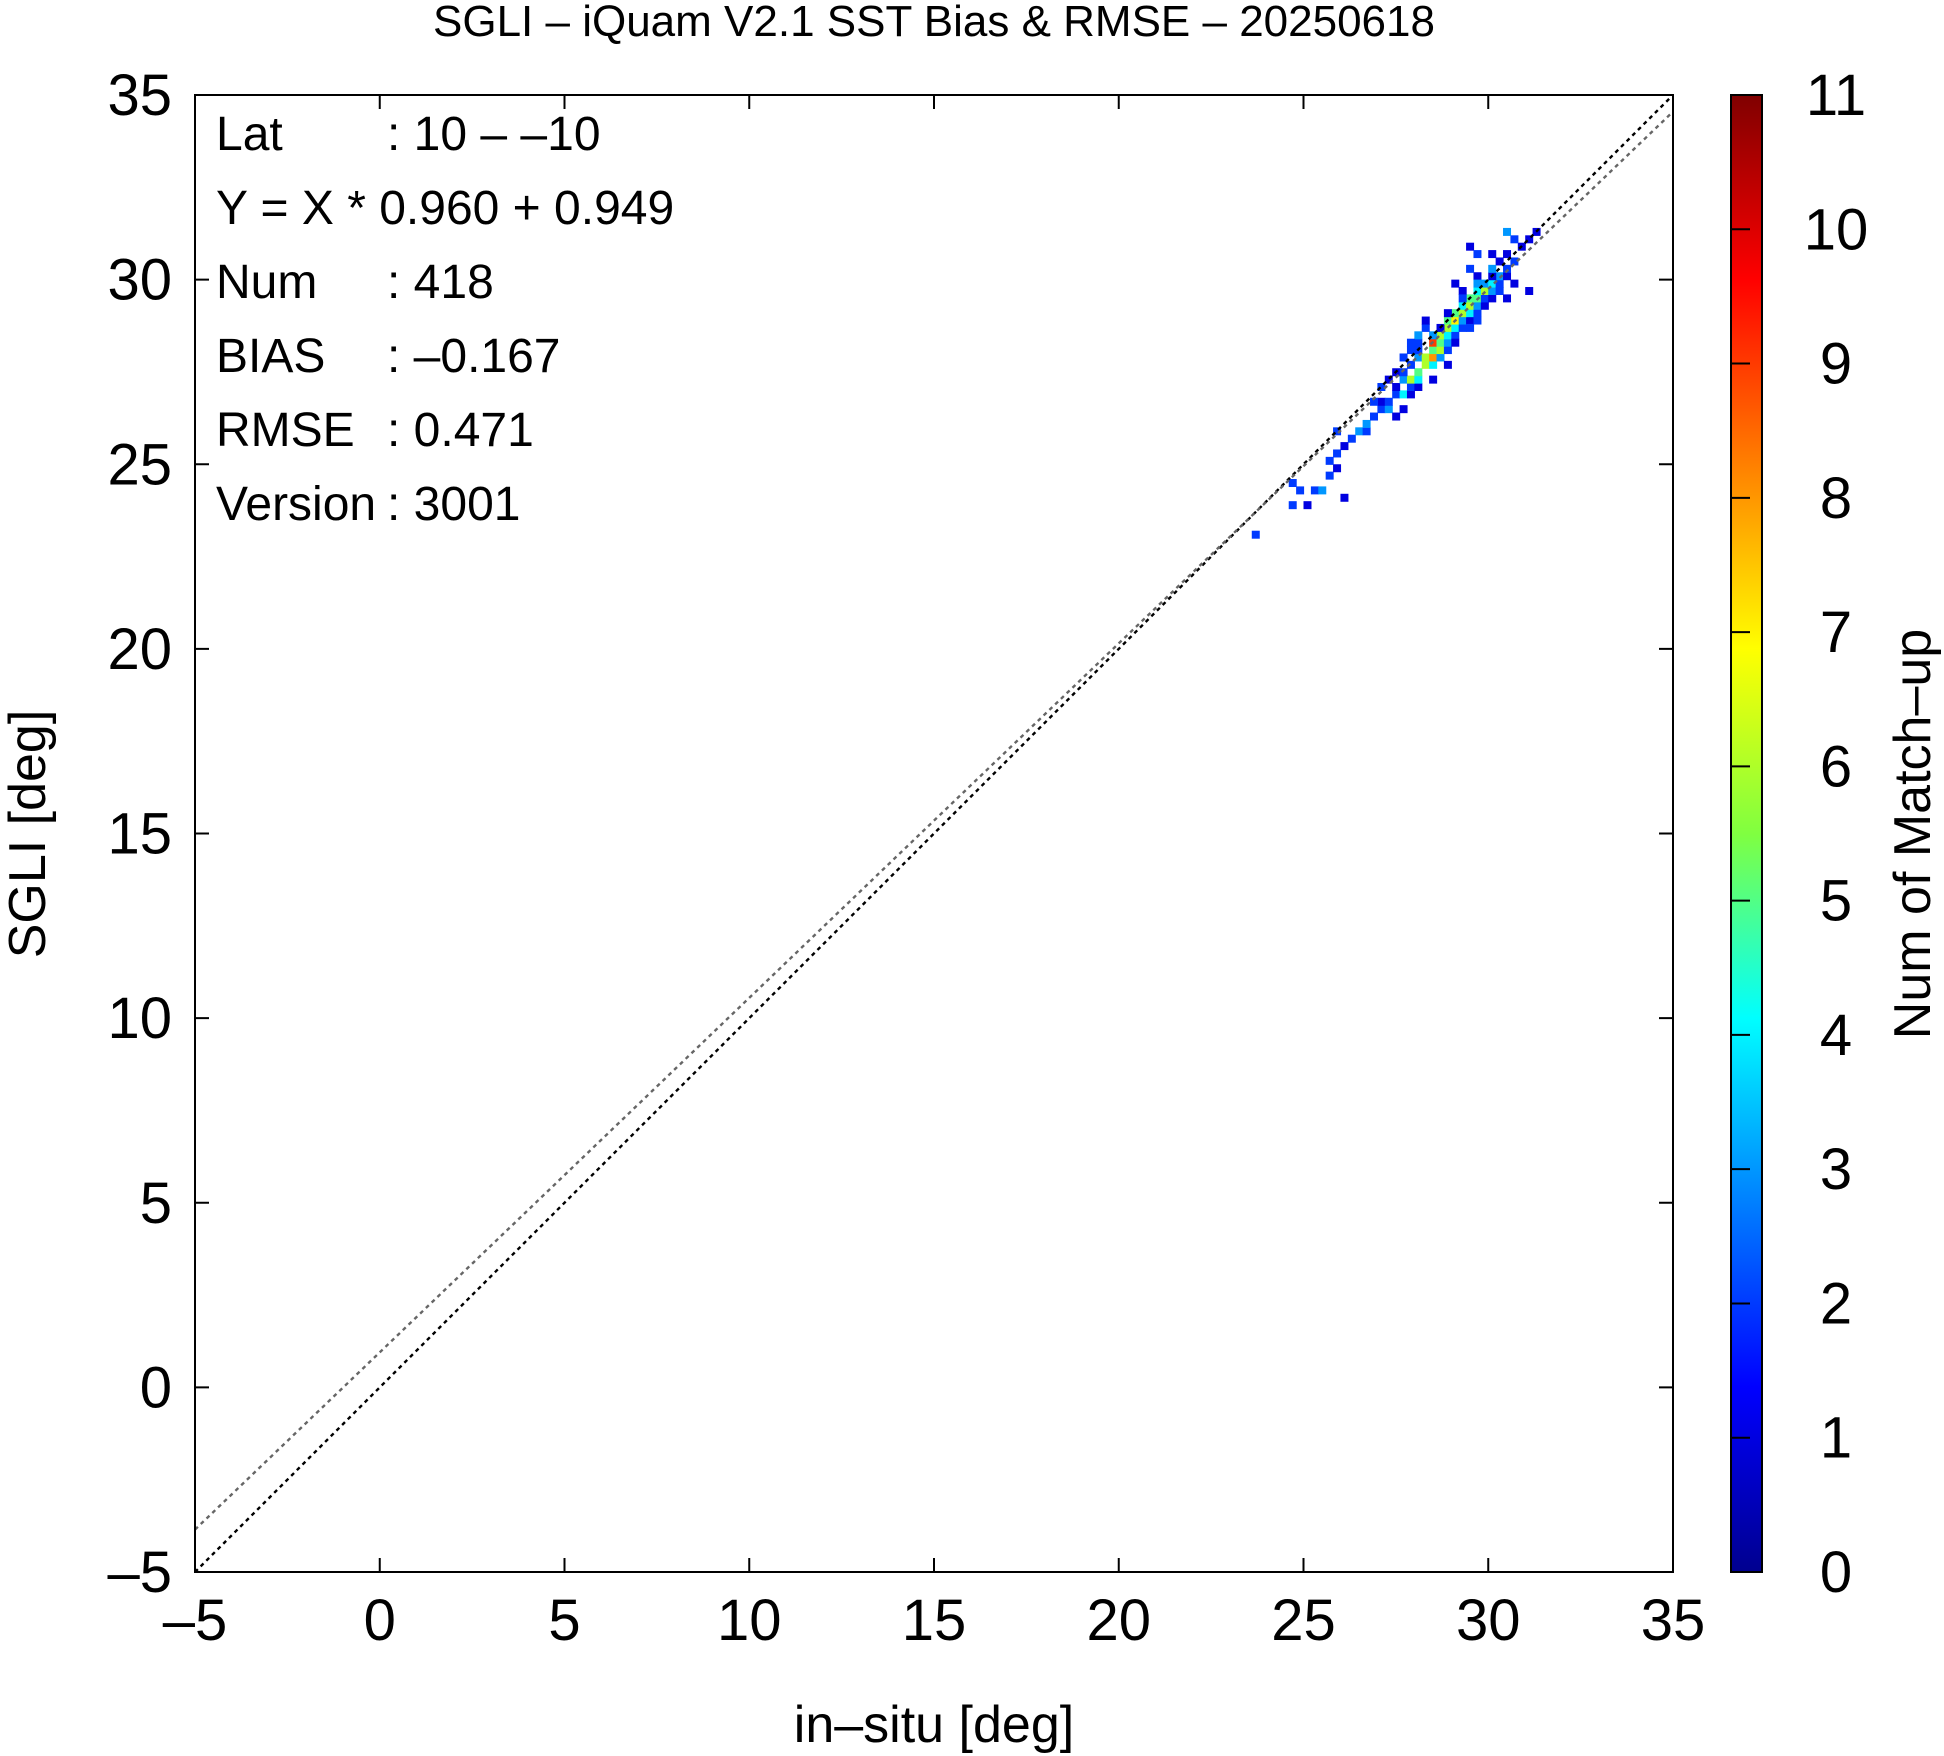 The height and width of the screenshot is (1756, 1944). What do you see at coordinates (266, 282) in the screenshot?
I see `stat-label: Num` at bounding box center [266, 282].